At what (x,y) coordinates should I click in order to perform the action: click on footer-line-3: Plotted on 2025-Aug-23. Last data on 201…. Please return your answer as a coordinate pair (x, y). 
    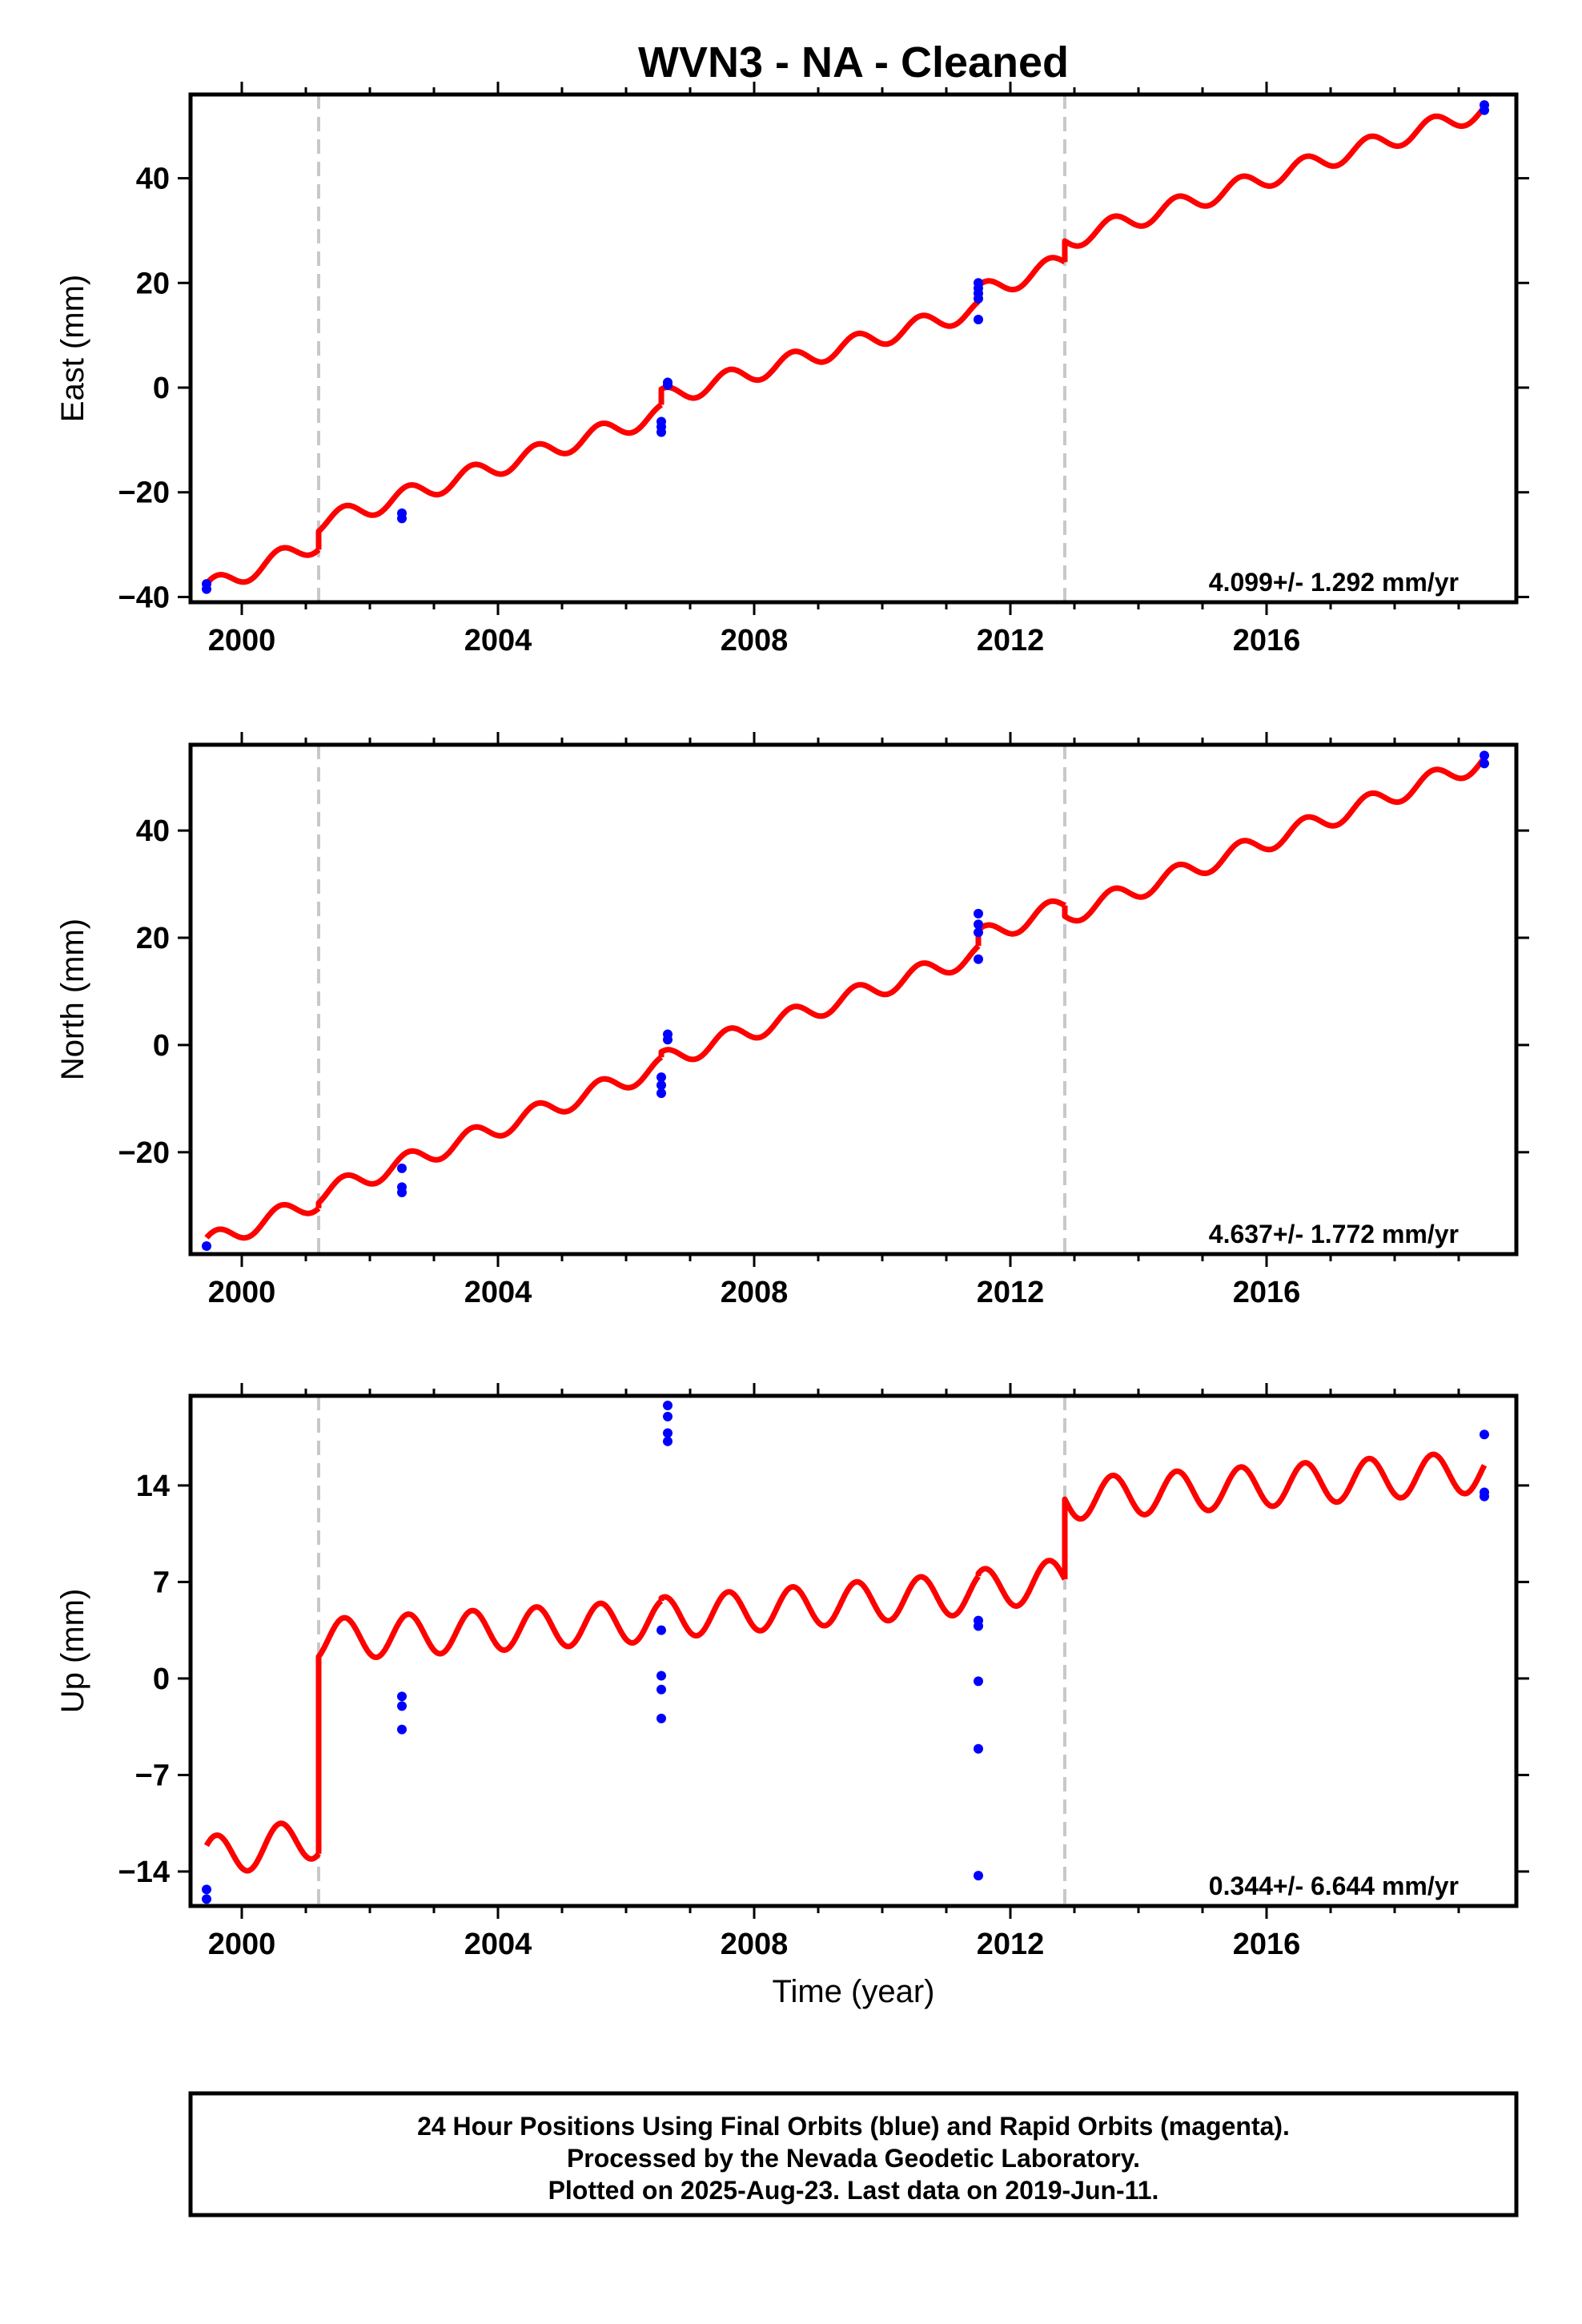
    Looking at the image, I should click on (853, 2190).